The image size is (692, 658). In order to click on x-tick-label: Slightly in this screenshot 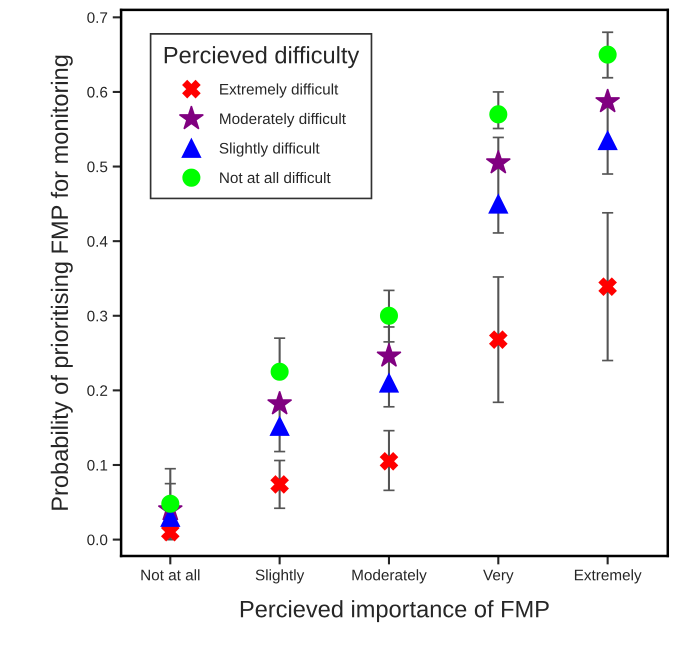, I will do `click(280, 576)`.